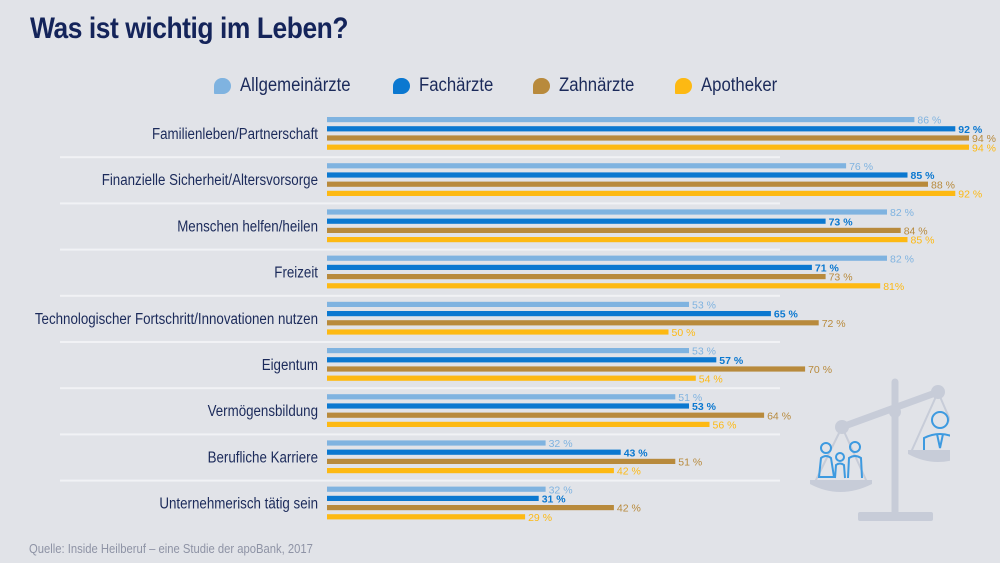  I want to click on category-label: Freizeit, so click(296, 273).